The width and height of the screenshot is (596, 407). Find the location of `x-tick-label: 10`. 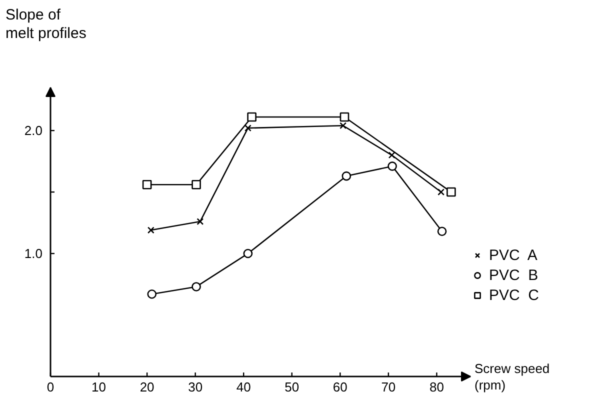

x-tick-label: 10 is located at coordinates (99, 387).